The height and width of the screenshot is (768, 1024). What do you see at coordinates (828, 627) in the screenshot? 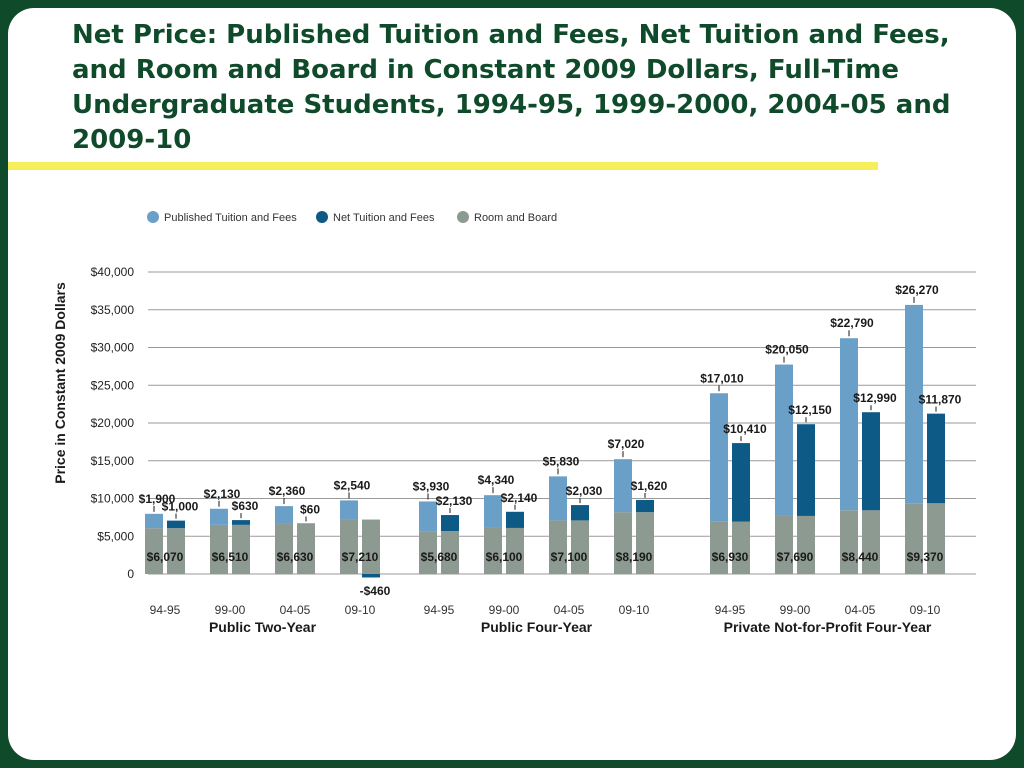
I see `group-label: Private Not-for-Profit Four-Year` at bounding box center [828, 627].